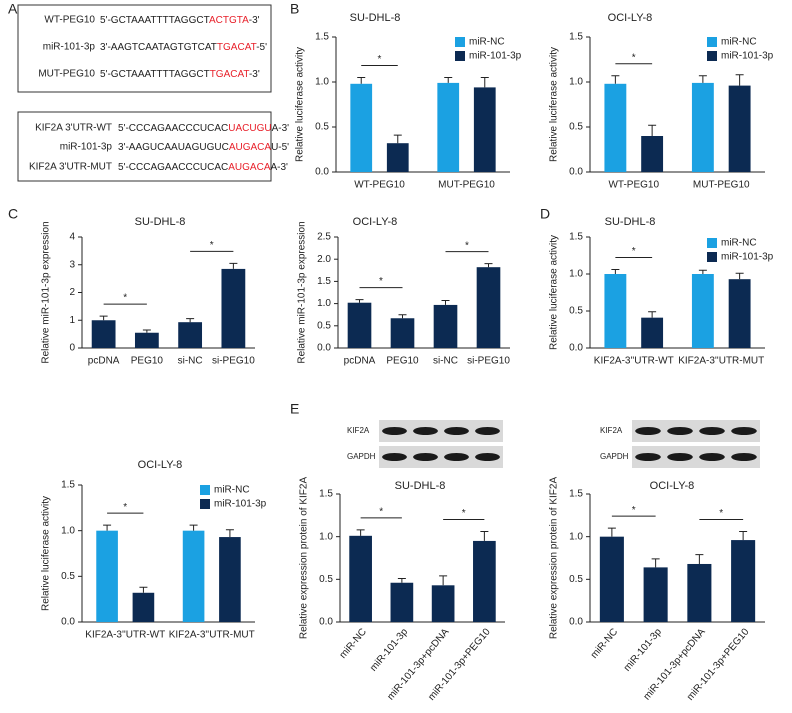  Describe the element at coordinates (229, 20) in the screenshot. I see `sequence-part: ACTGTA` at that location.